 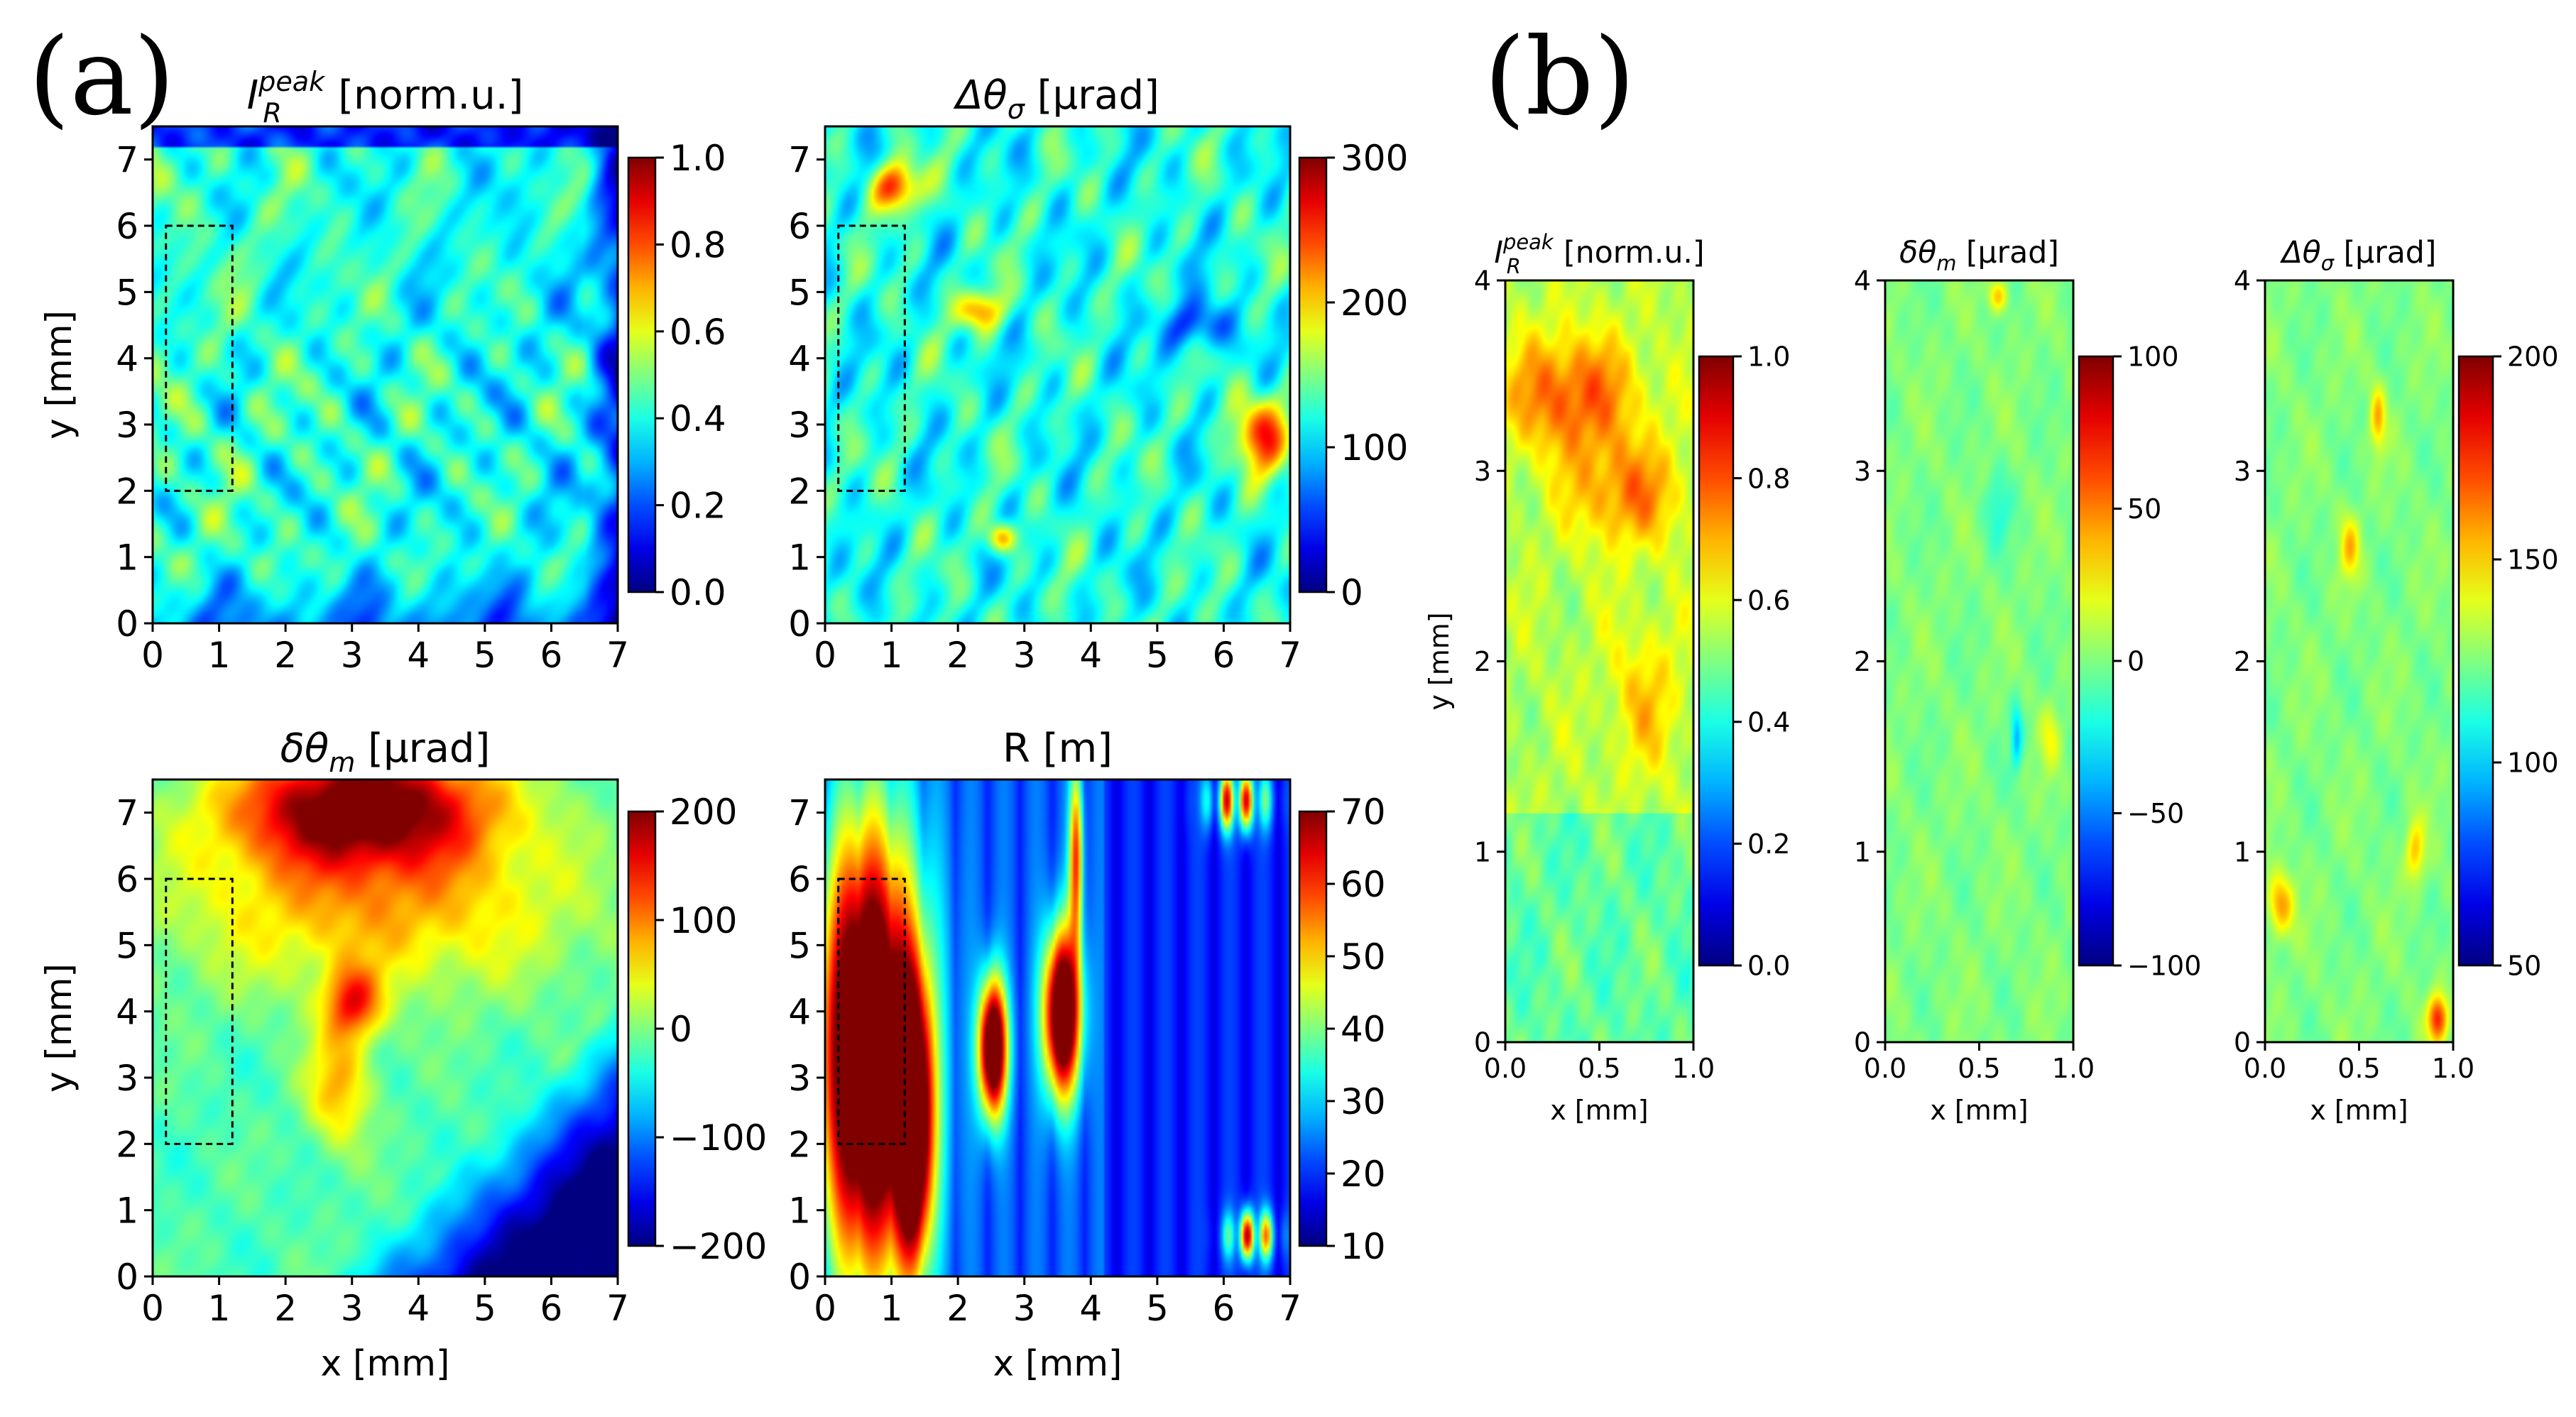 What do you see at coordinates (1363, 1246) in the screenshot?
I see `colorbar-tick-label: 10` at bounding box center [1363, 1246].